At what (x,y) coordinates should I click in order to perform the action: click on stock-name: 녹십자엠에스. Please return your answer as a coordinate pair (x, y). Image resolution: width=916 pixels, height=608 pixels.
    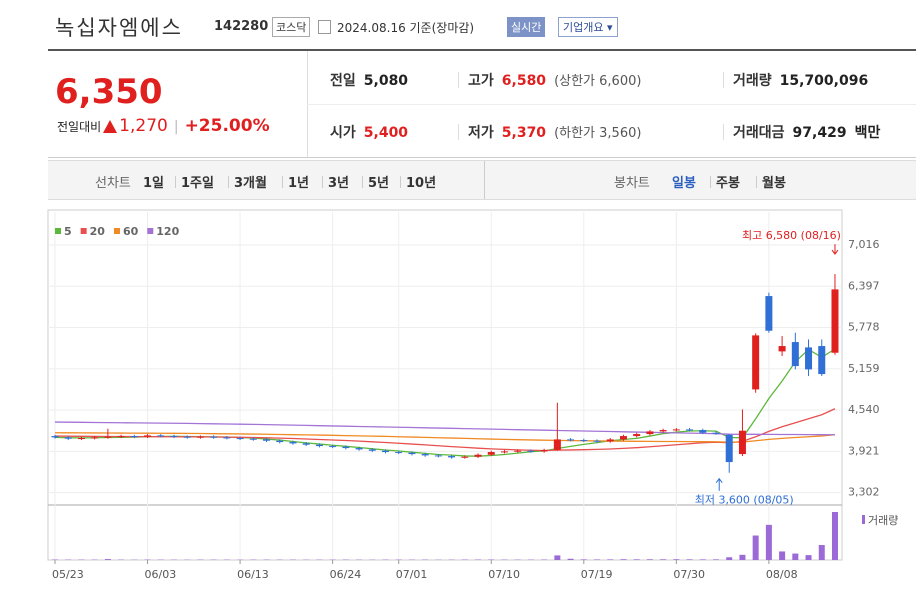
    Looking at the image, I should click on (119, 28).